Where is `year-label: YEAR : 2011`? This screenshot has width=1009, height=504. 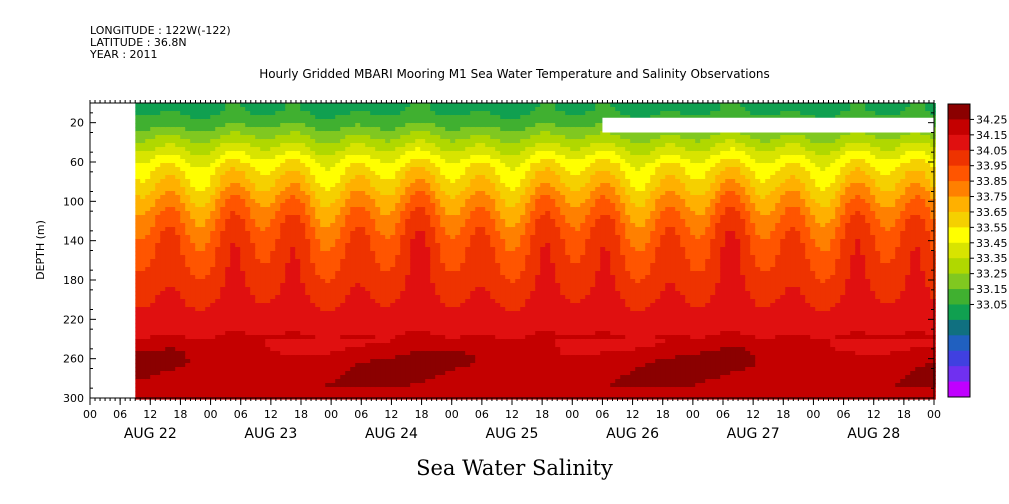 year-label: YEAR : 2011 is located at coordinates (124, 54).